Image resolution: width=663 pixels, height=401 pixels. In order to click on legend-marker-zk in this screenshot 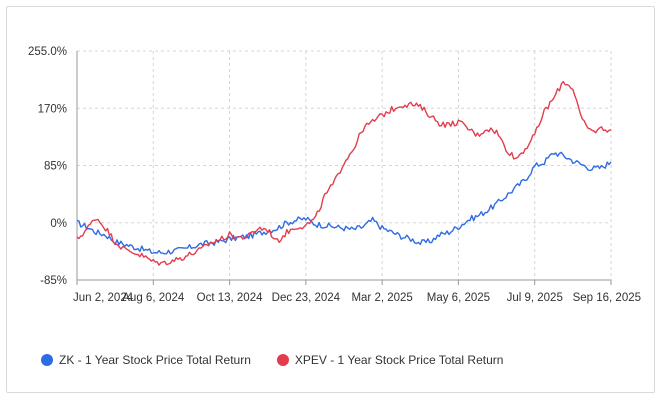, I will do `click(47, 360)`.